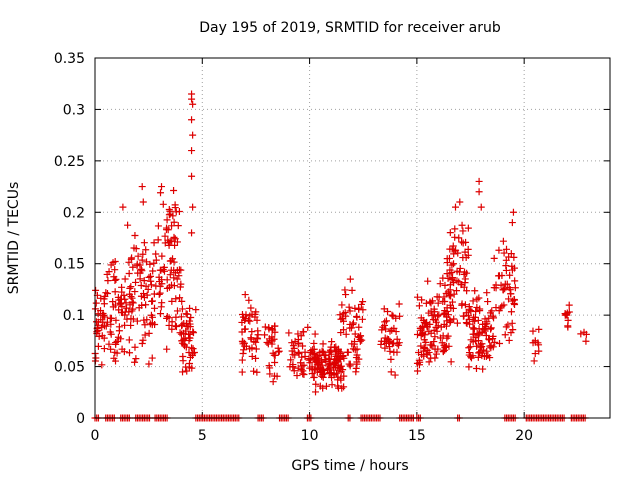 Image resolution: width=640 pixels, height=480 pixels. I want to click on x-tick-label: 0, so click(95, 436).